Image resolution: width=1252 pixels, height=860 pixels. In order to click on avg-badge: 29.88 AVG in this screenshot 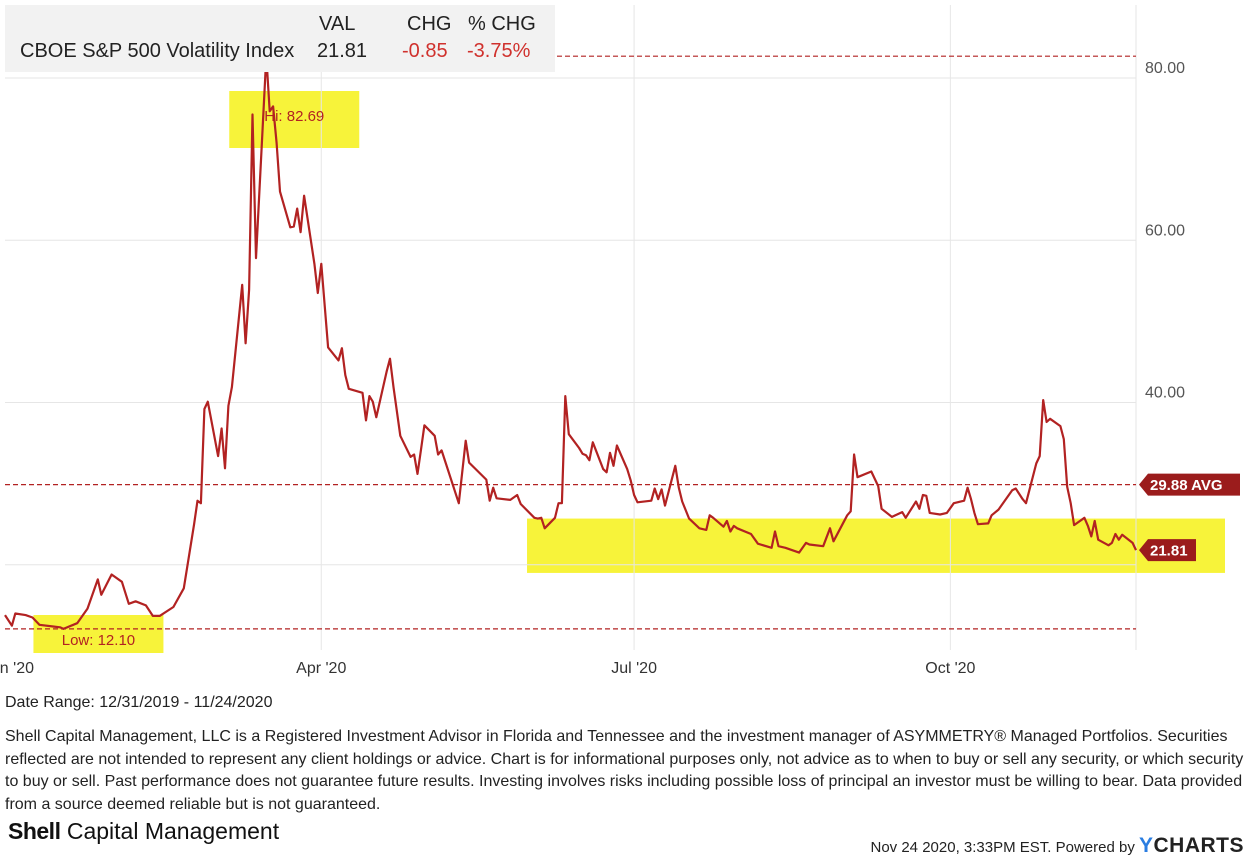, I will do `click(1189, 484)`.